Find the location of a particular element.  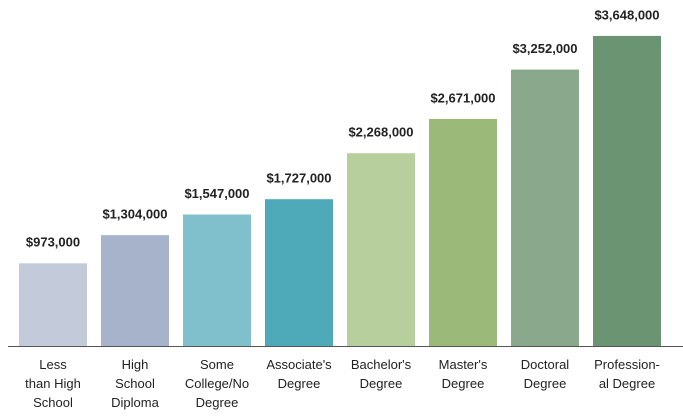

value-label: $2,671,000 is located at coordinates (462, 97).